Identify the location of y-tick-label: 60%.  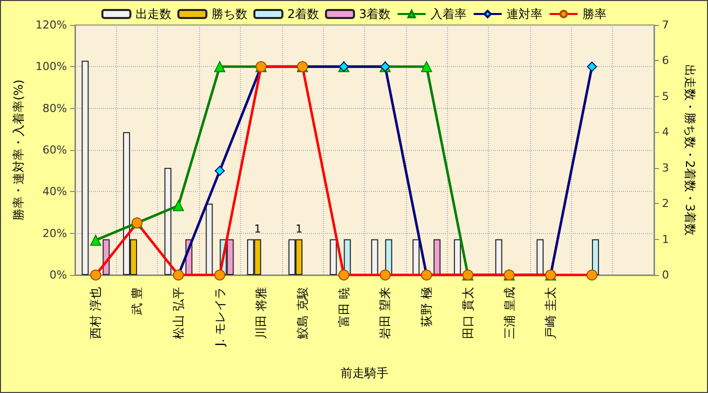
(54, 150).